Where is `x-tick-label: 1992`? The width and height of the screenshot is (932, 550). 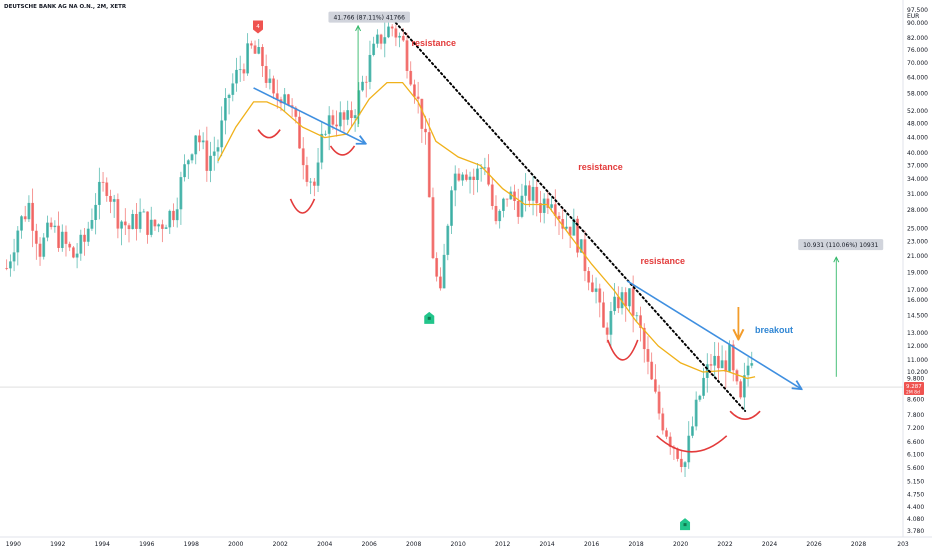 x-tick-label: 1992 is located at coordinates (57, 544).